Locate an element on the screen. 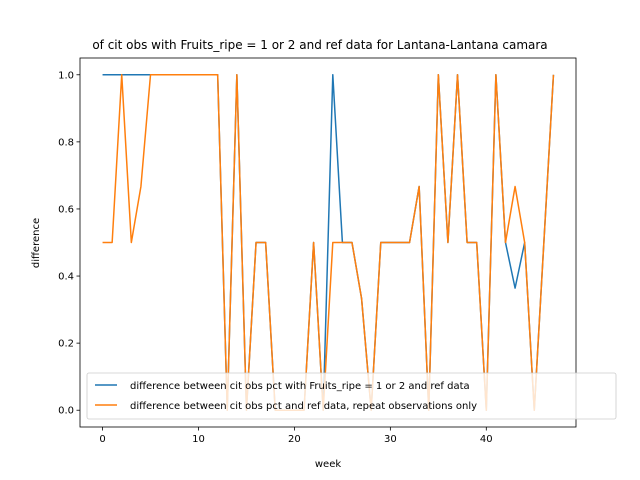 Image resolution: width=640 pixels, height=480 pixels. y-tick-label: 0.4 is located at coordinates (66, 277).